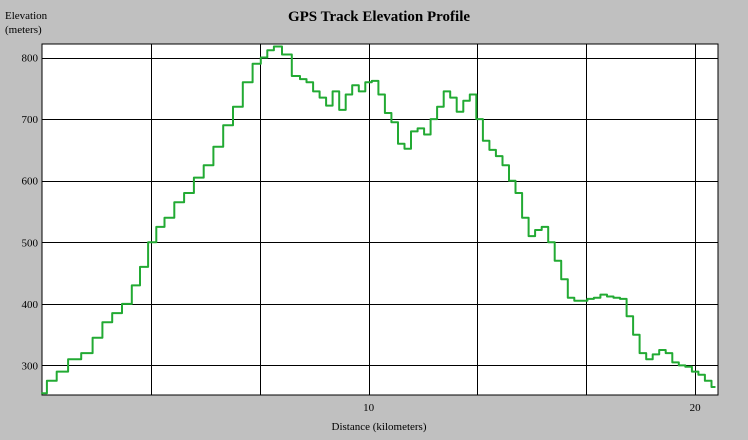 The height and width of the screenshot is (440, 748). I want to click on chart-title: GPS Track Elevation Profile, so click(379, 17).